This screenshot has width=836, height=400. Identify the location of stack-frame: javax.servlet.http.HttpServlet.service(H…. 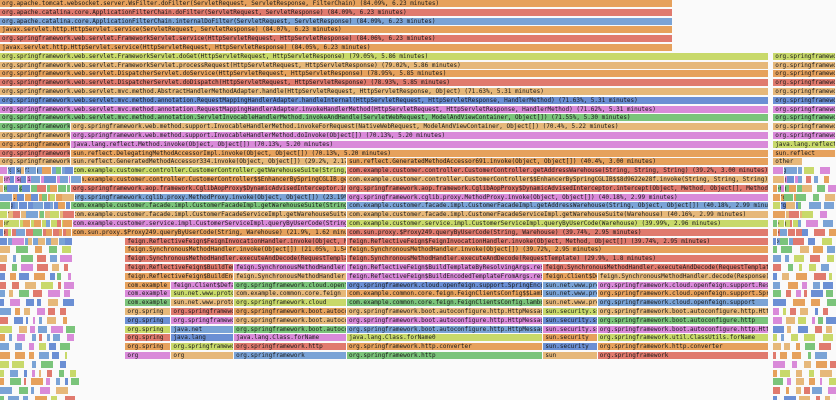
(336, 48).